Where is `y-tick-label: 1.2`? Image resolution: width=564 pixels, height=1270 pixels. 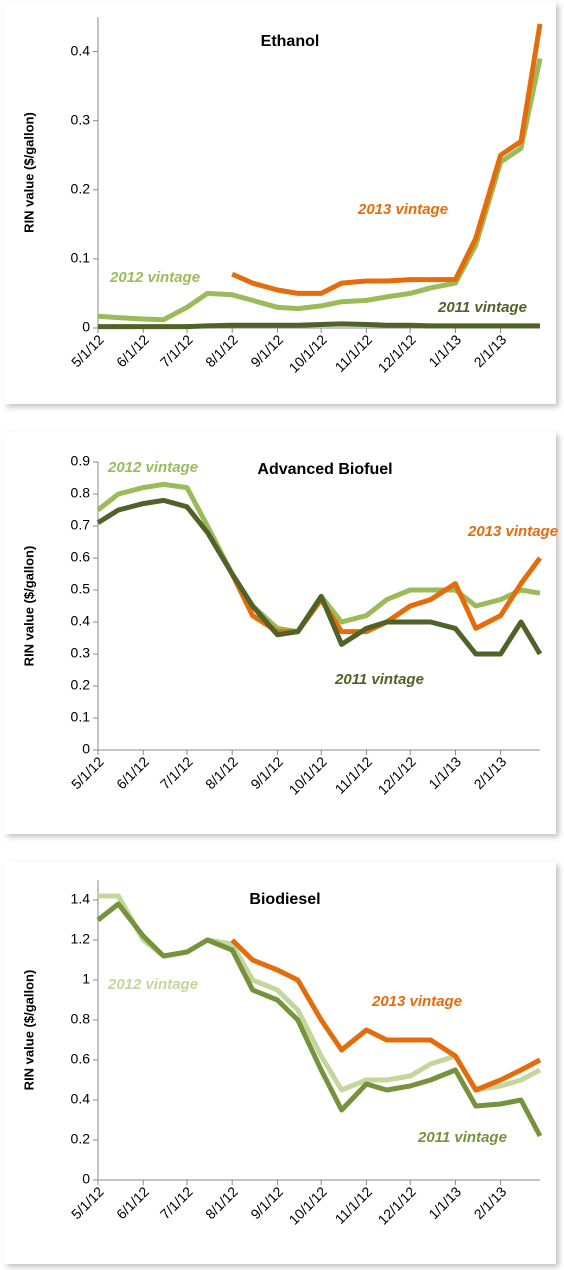 y-tick-label: 1.2 is located at coordinates (81, 939).